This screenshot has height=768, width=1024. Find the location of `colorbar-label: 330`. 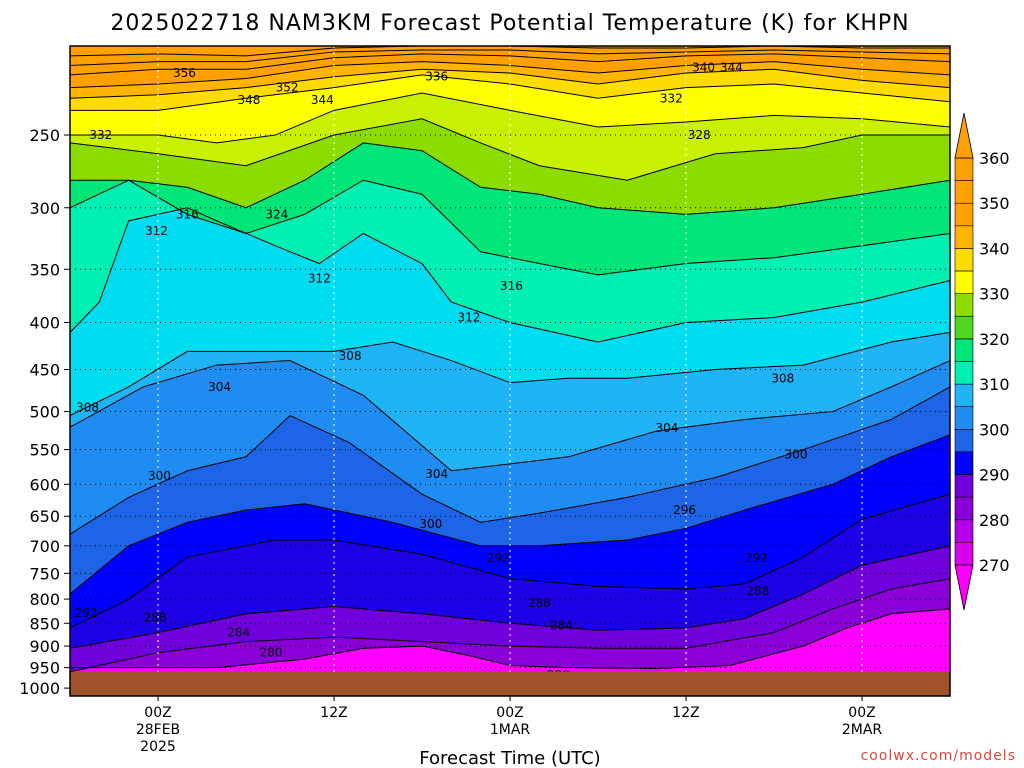

colorbar-label: 330 is located at coordinates (994, 294).